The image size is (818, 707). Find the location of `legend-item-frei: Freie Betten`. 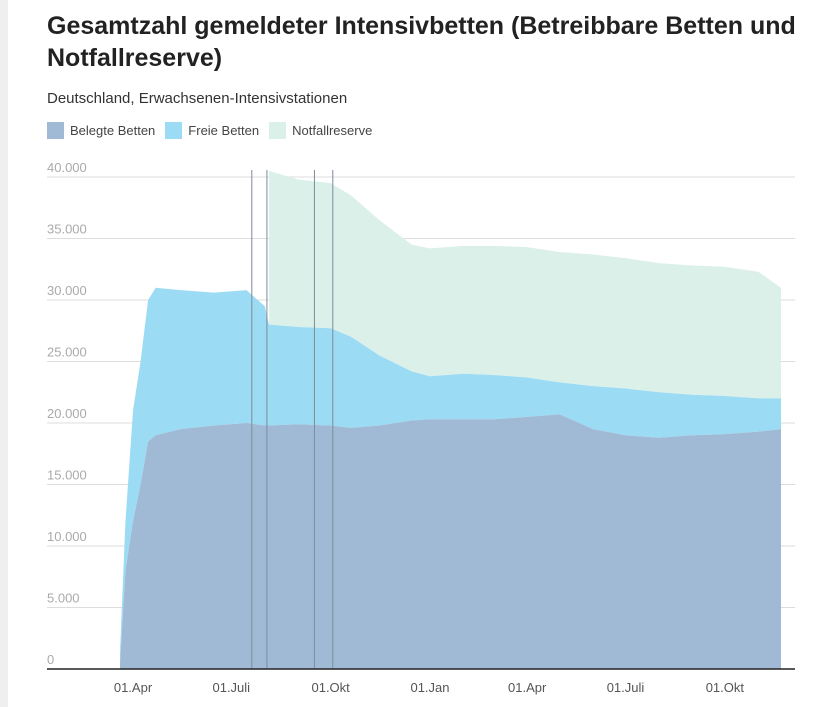

legend-item-frei: Freie Betten is located at coordinates (212, 130).